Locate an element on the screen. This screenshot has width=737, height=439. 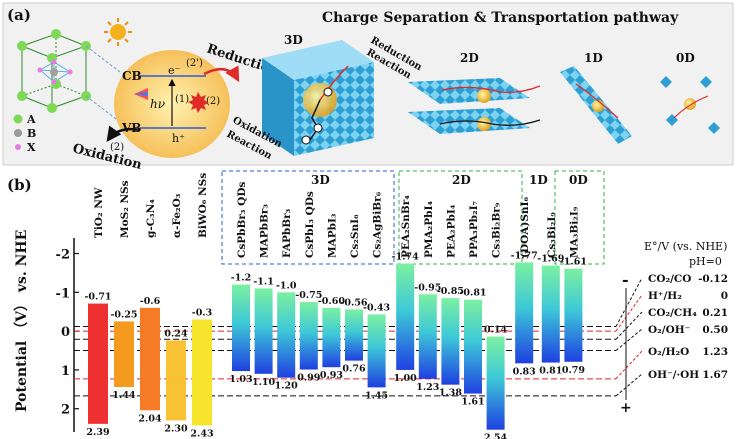
vb-value-label: 1.61 is located at coordinates (472, 402).